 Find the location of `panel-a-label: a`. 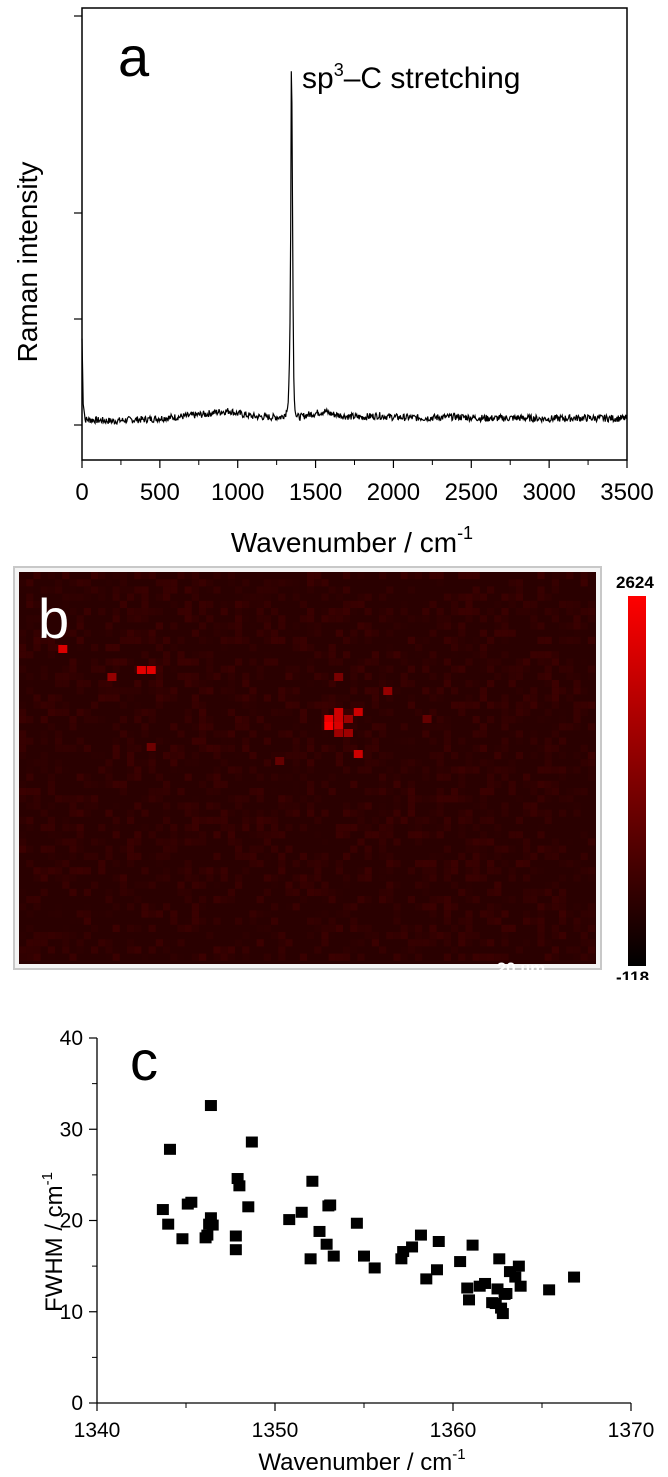

panel-a-label: a is located at coordinates (134, 56).